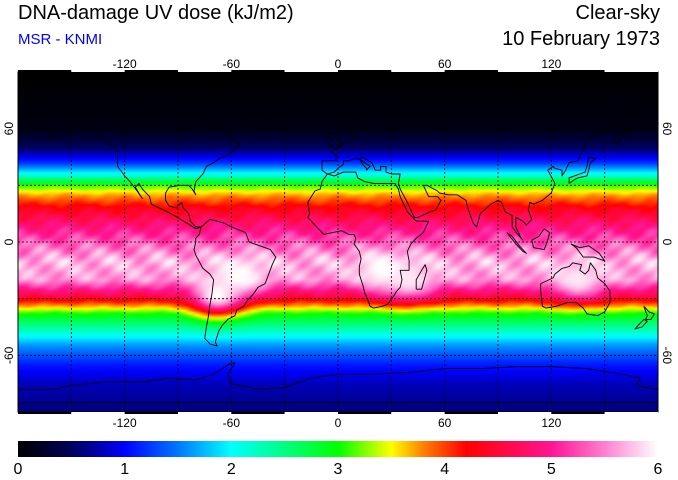 Image resolution: width=678 pixels, height=480 pixels. What do you see at coordinates (338, 449) in the screenshot?
I see `colorbar-bar` at bounding box center [338, 449].